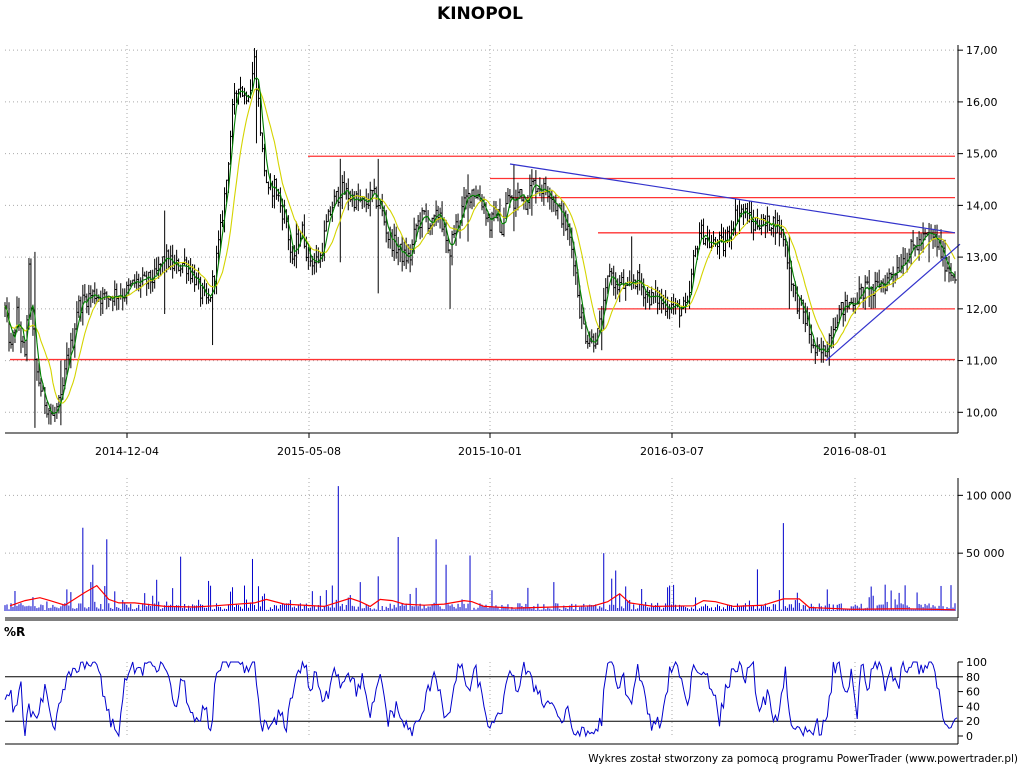  Describe the element at coordinates (982, 154) in the screenshot. I see `price-tick-label: 15,00` at that location.